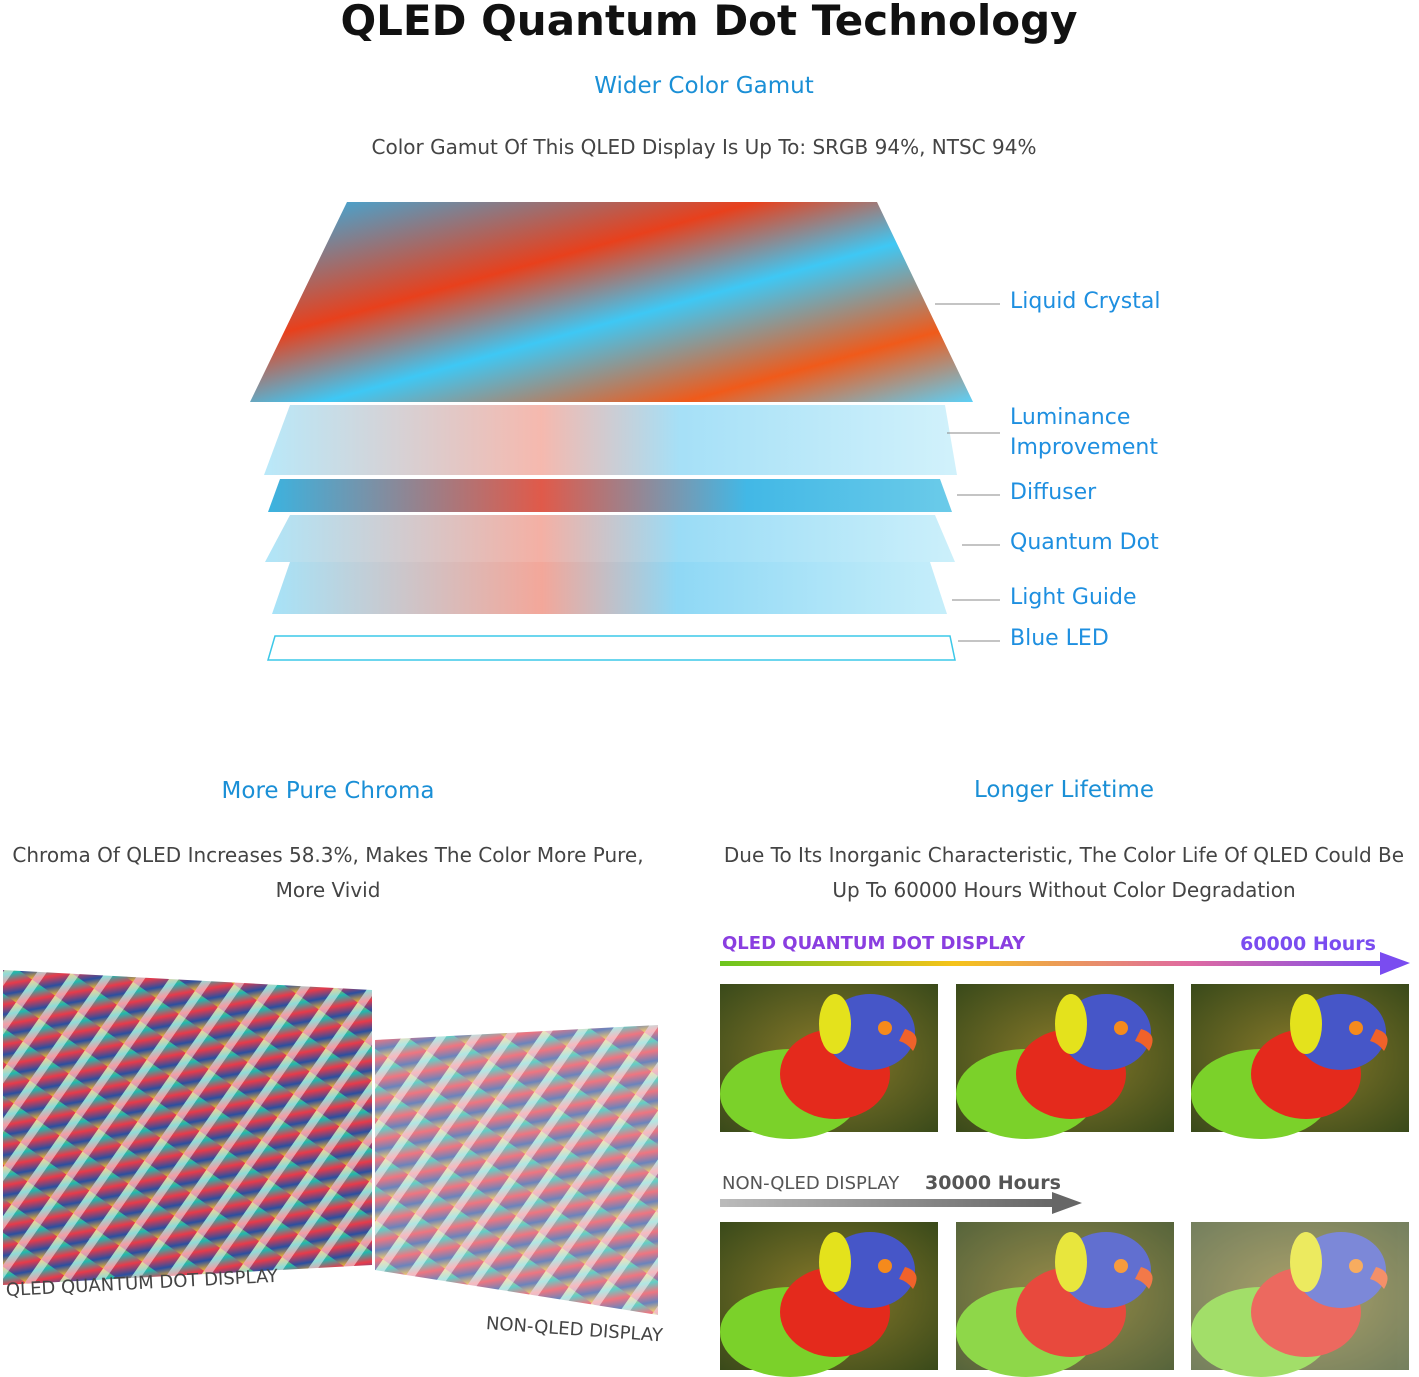 Image resolution: width=1419 pixels, height=1377 pixels. Describe the element at coordinates (1059, 638) in the screenshot. I see `layer-label: Blue LED` at that location.